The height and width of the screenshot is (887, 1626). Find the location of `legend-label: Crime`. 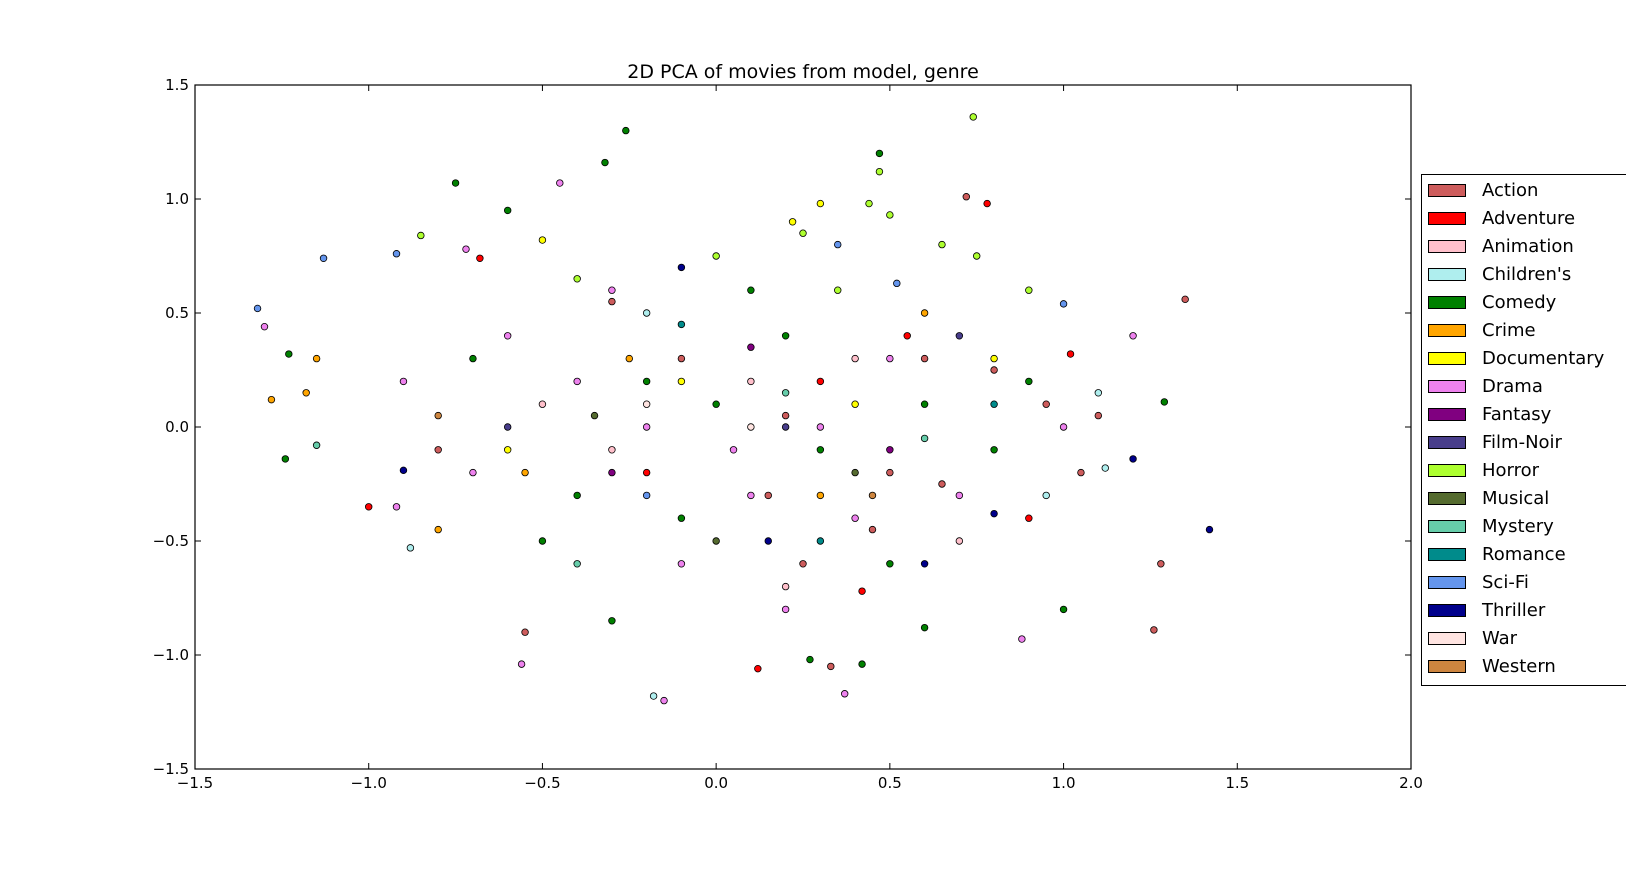

legend-label: Crime is located at coordinates (1509, 330).